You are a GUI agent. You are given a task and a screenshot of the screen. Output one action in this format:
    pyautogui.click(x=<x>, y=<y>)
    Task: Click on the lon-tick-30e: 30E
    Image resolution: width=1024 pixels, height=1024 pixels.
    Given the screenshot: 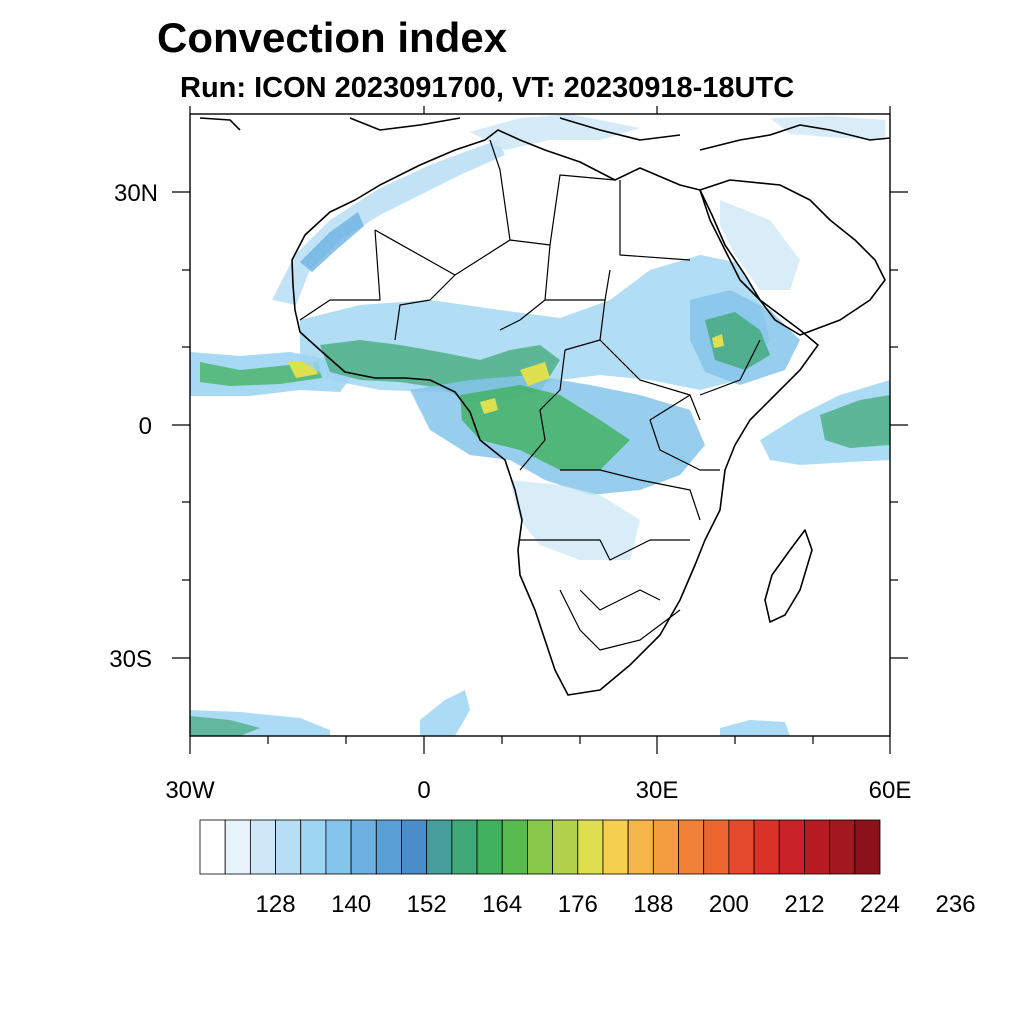 What is the action you would take?
    pyautogui.click(x=657, y=790)
    